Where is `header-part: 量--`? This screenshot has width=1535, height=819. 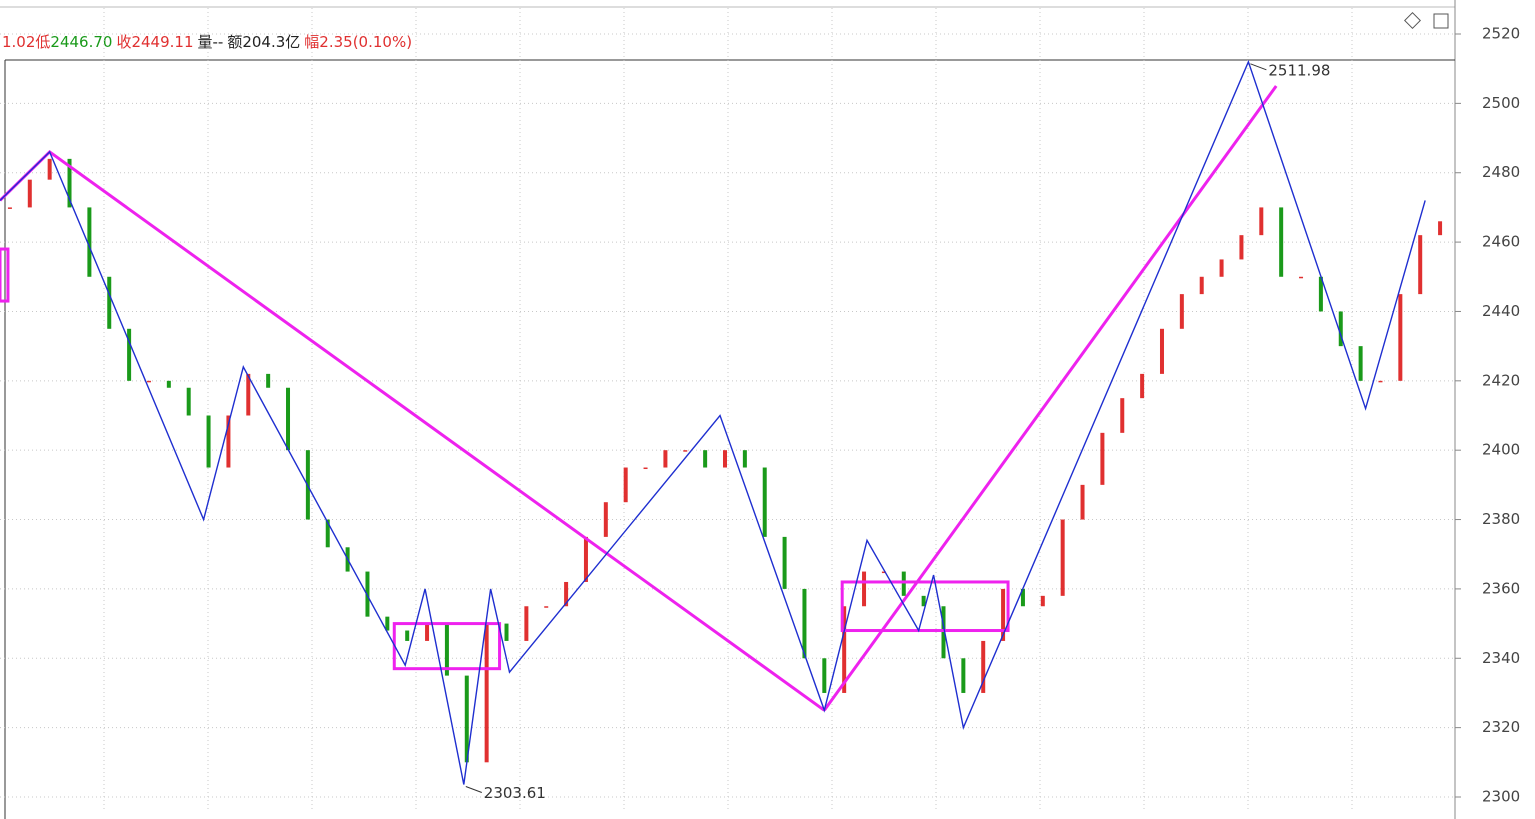 header-part: 量-- is located at coordinates (211, 42).